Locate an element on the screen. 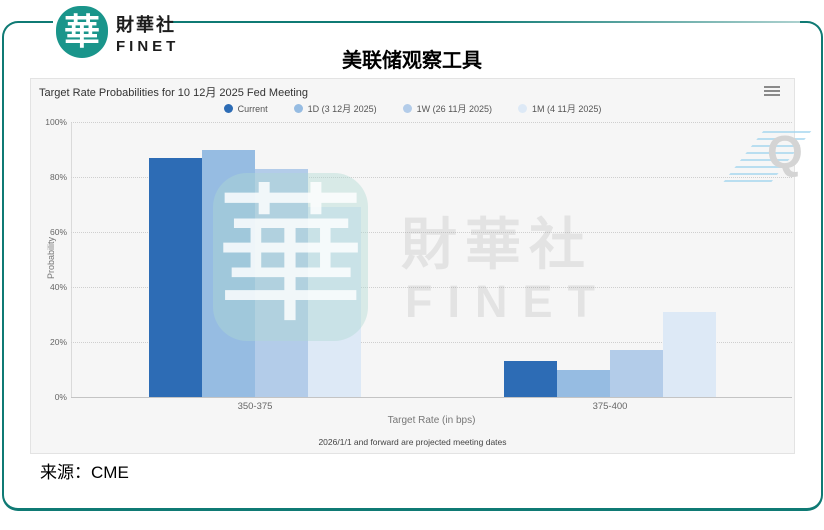  y-axis-title: Probability is located at coordinates (51, 258).